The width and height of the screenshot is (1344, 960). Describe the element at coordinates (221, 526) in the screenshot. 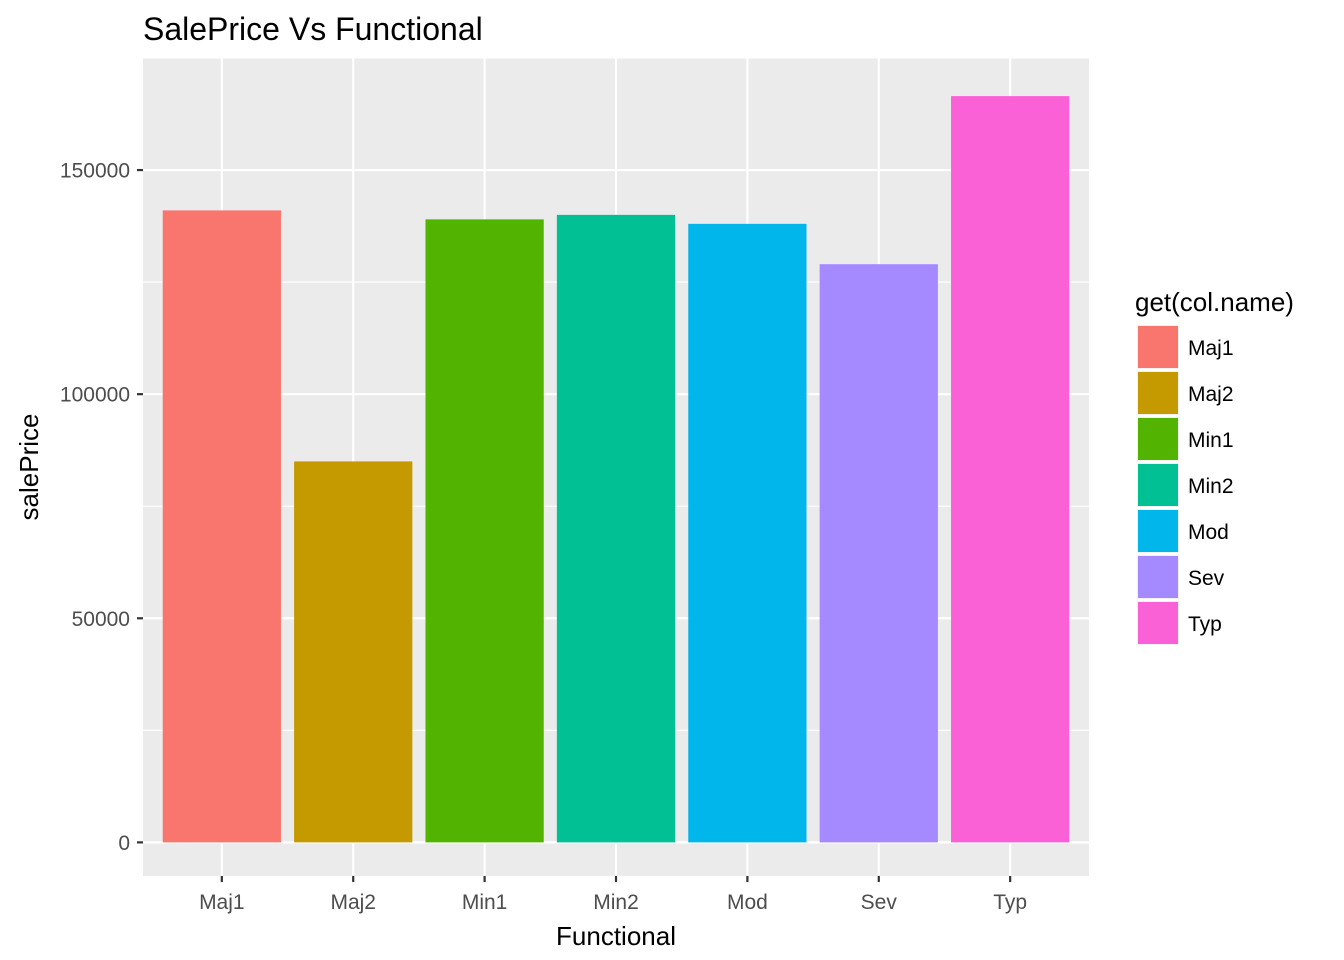

I see `bar-maj1` at that location.